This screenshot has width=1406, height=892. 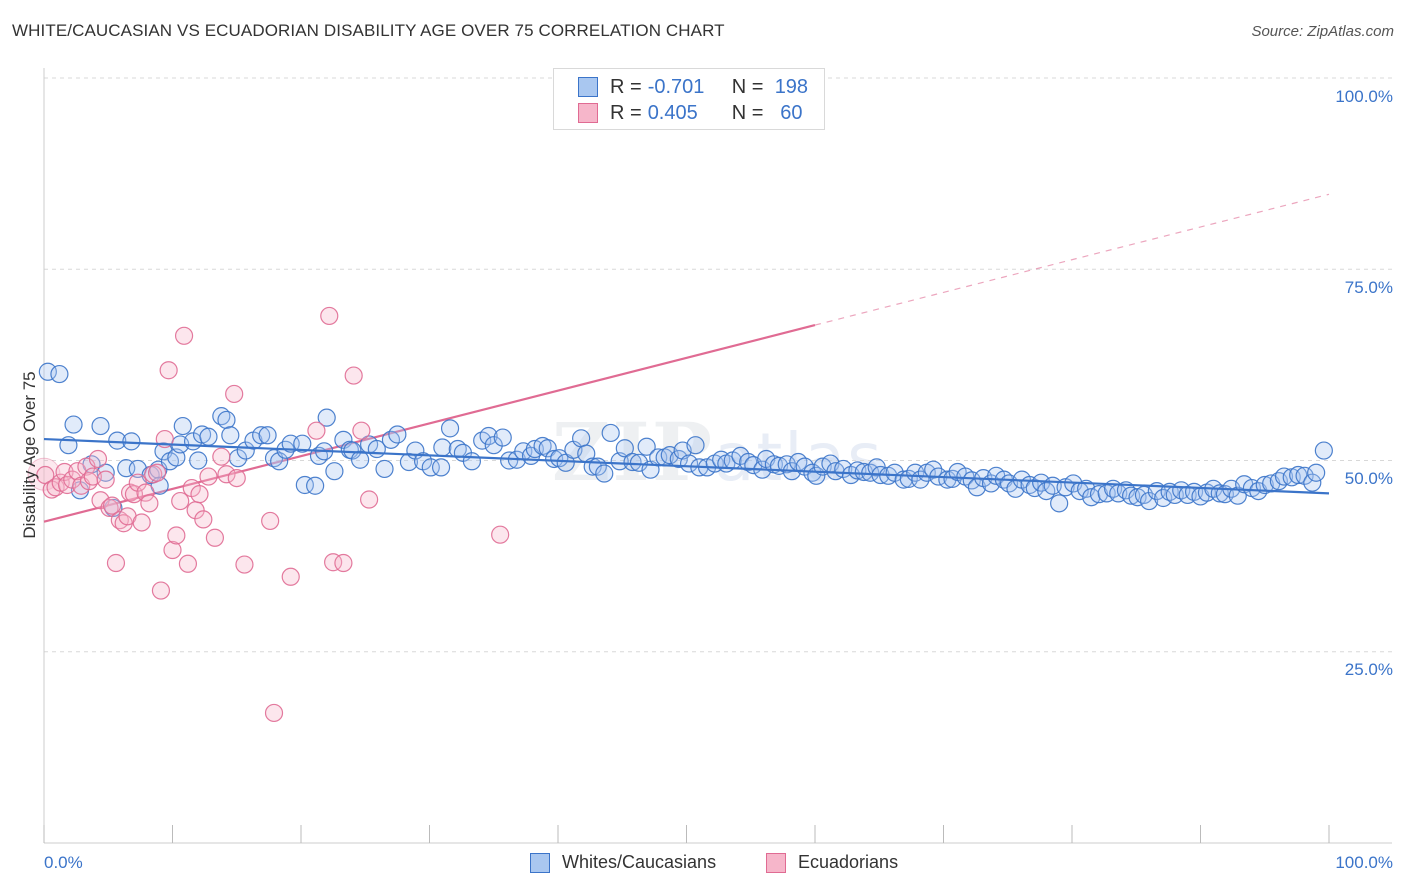 What do you see at coordinates (588, 87) in the screenshot?
I see `legend-swatch-blue` at bounding box center [588, 87].